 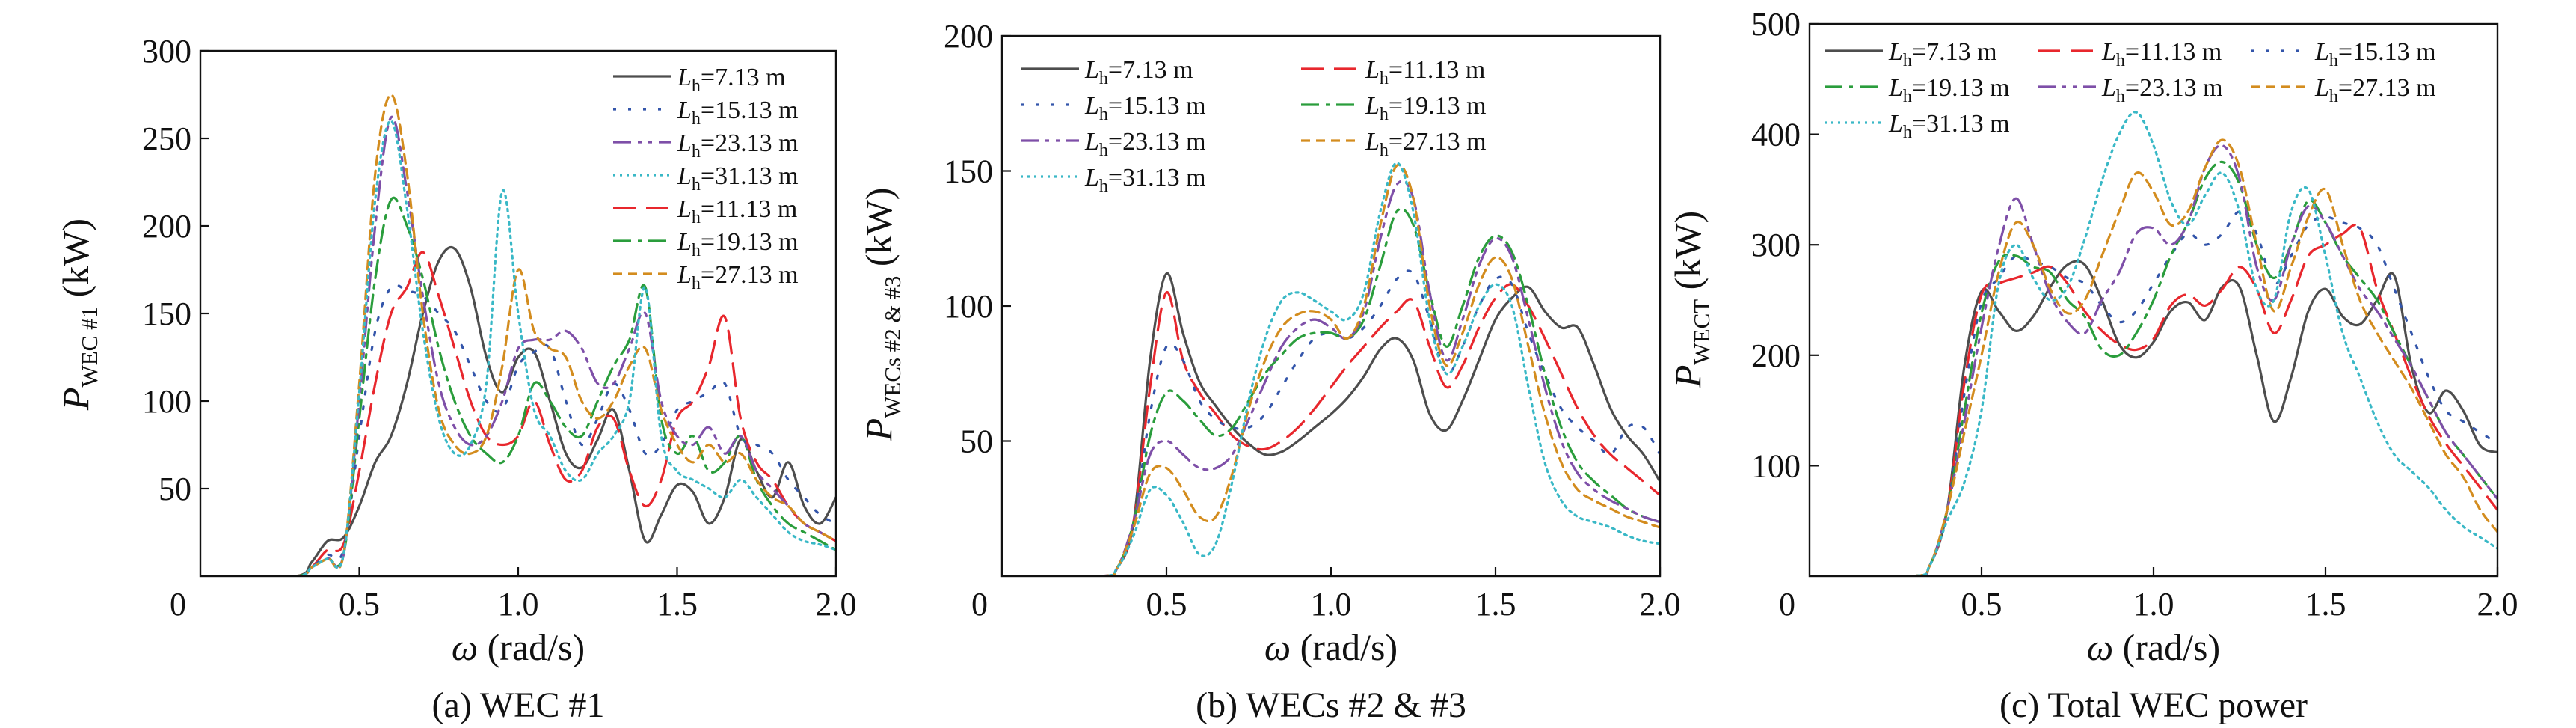 I want to click on y-axis-label: PWEC #1 (kW), so click(x=78, y=314).